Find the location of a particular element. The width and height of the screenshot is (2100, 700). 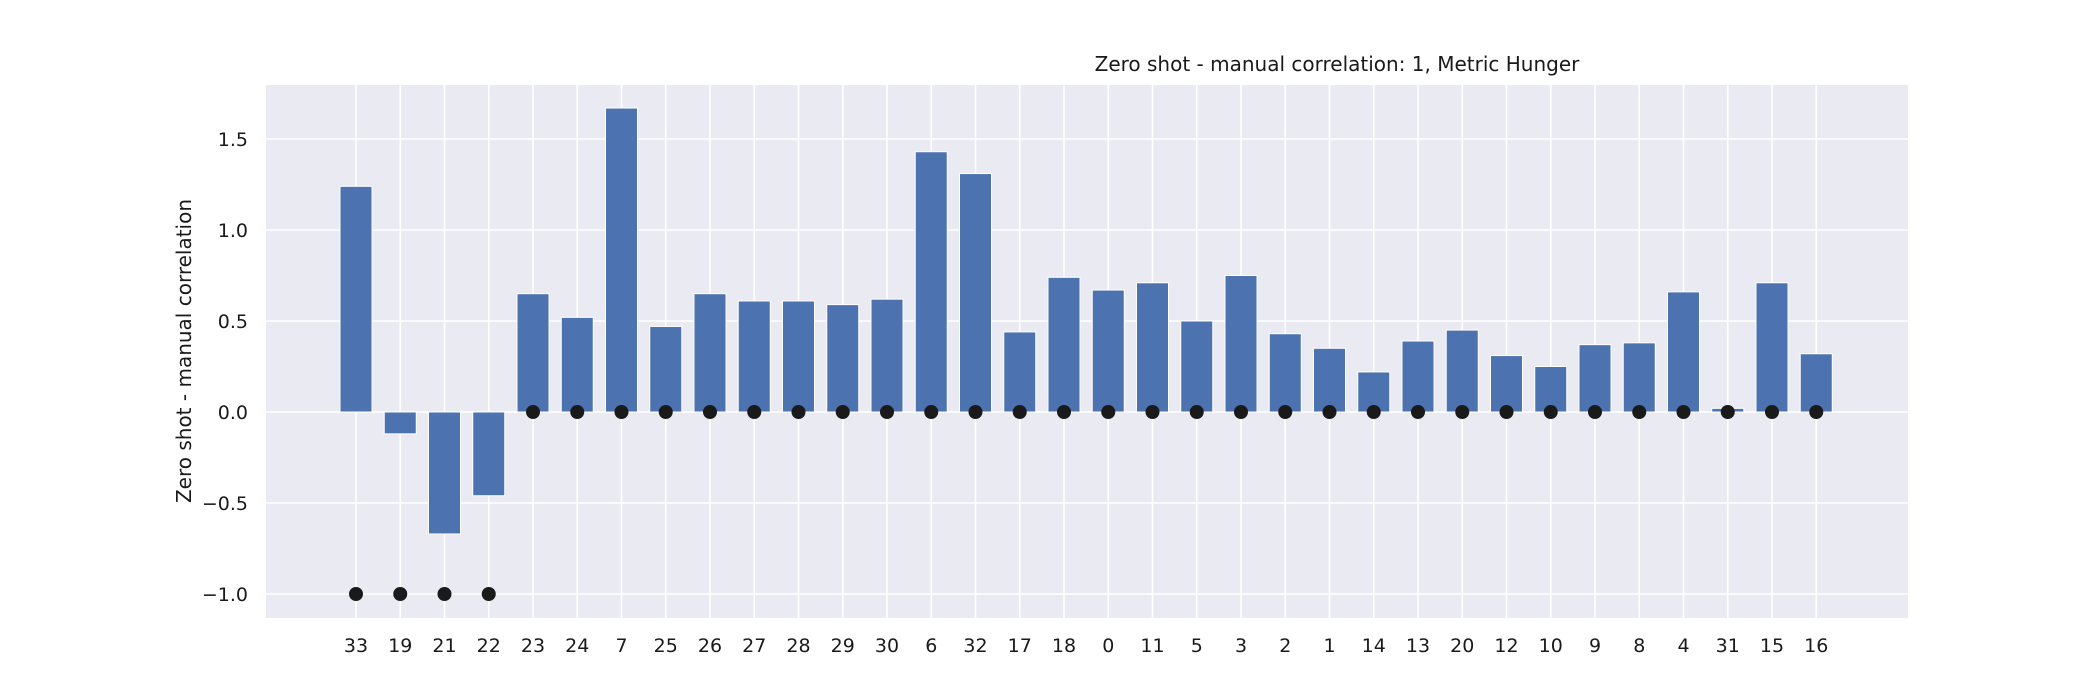

x-tick-label: 11 is located at coordinates (1152, 646).